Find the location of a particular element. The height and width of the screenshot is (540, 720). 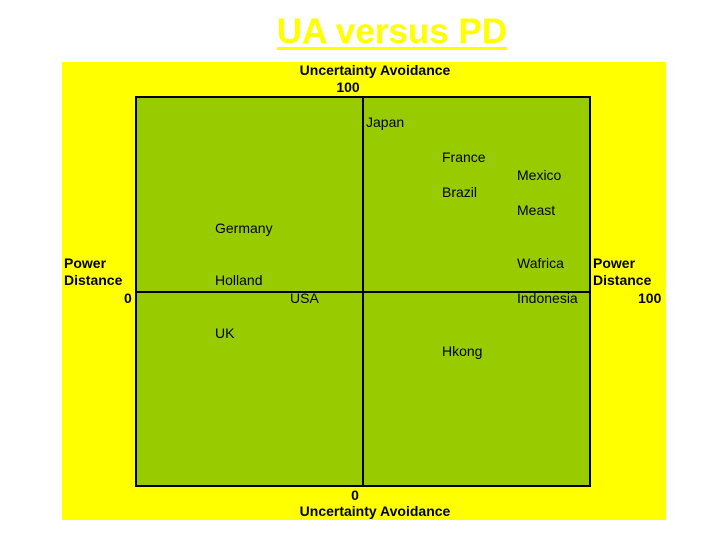

country-label: Japan is located at coordinates (385, 122).